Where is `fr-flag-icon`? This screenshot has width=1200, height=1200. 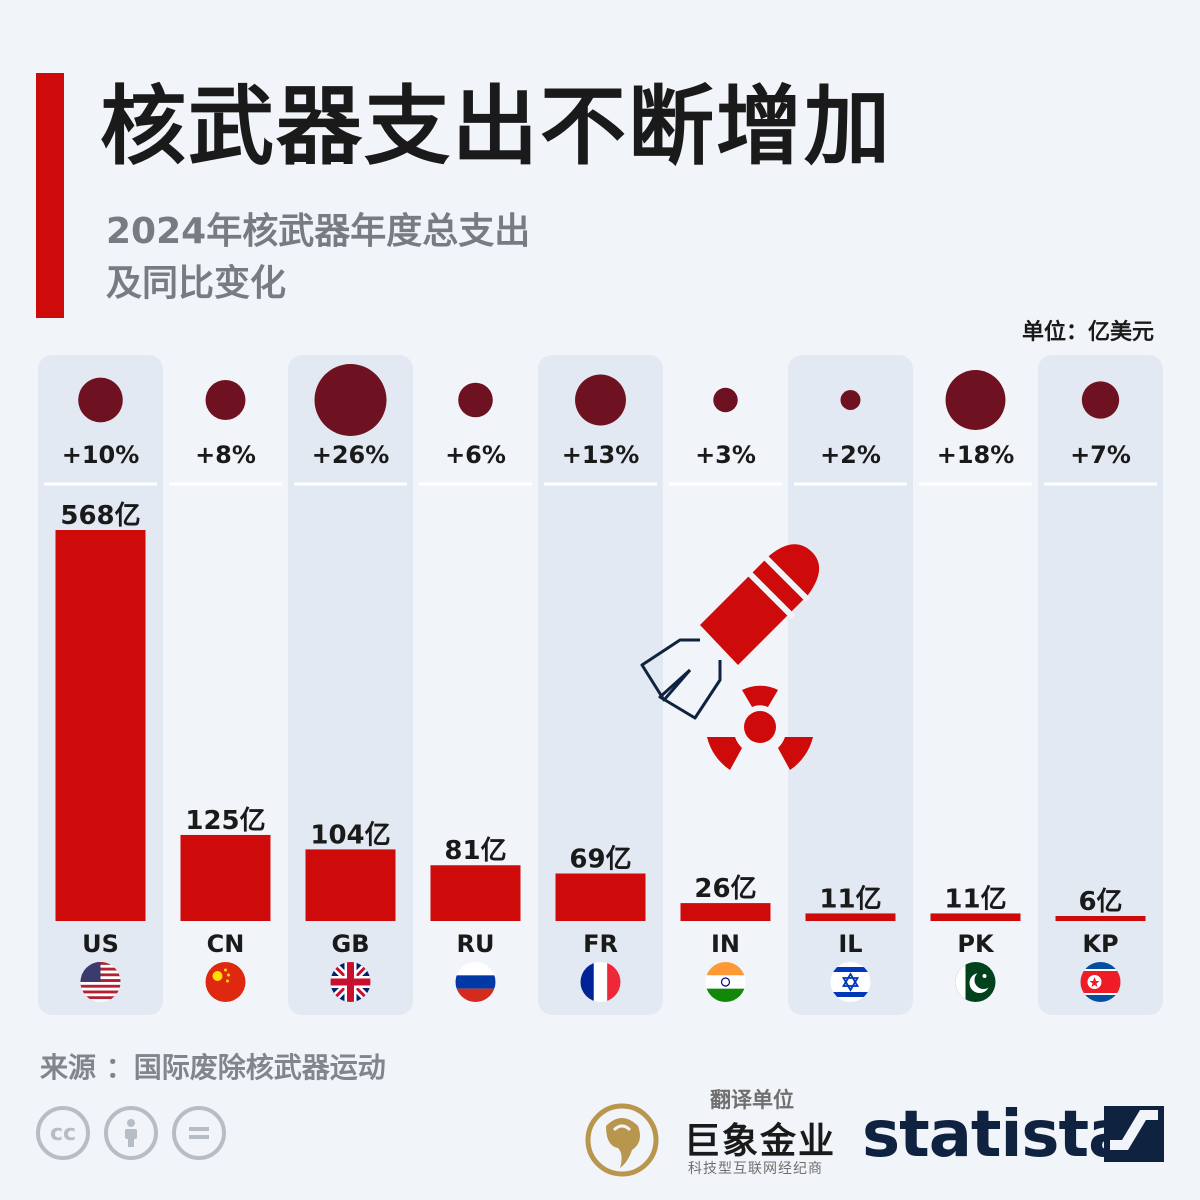
fr-flag-icon is located at coordinates (600, 982).